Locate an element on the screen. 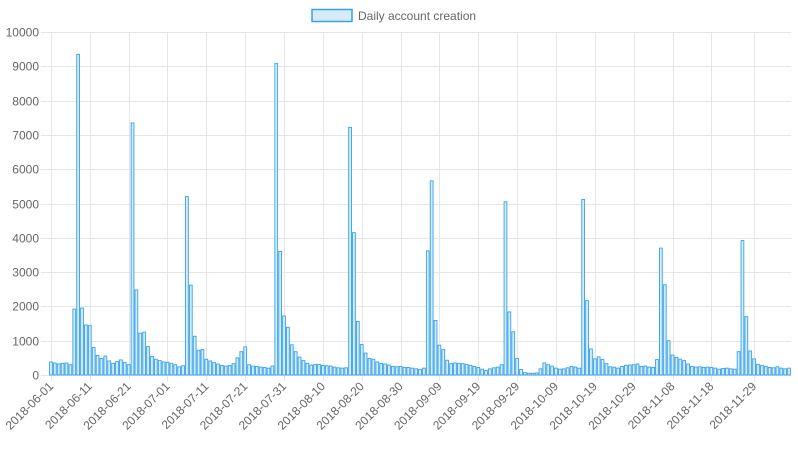 The width and height of the screenshot is (798, 450). legend-label: Daily account creation is located at coordinates (417, 16).